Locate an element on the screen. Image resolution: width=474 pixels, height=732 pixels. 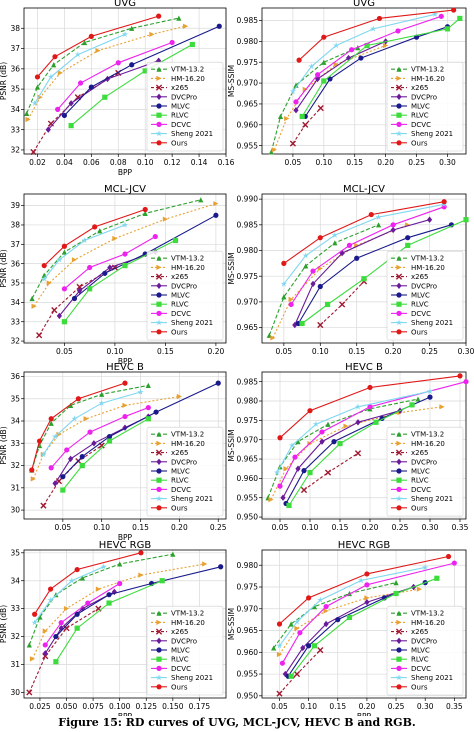
x-tick-label: 0.12 is located at coordinates (172, 162).